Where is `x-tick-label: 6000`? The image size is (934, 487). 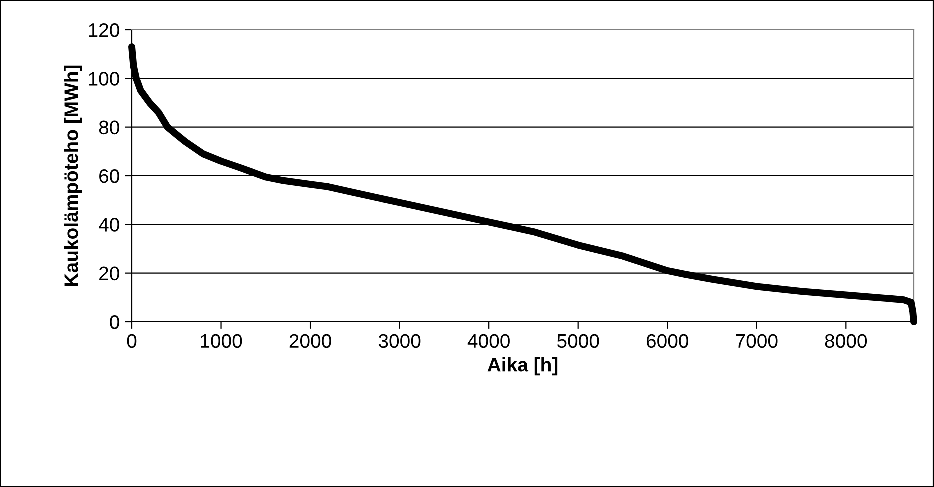 x-tick-label: 6000 is located at coordinates (667, 341).